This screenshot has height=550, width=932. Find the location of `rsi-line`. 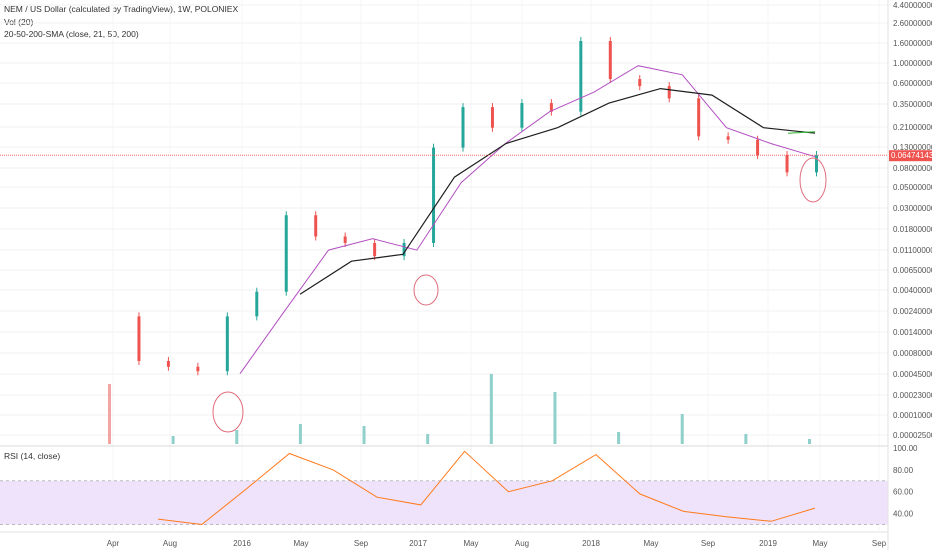

rsi-line is located at coordinates (486, 488).